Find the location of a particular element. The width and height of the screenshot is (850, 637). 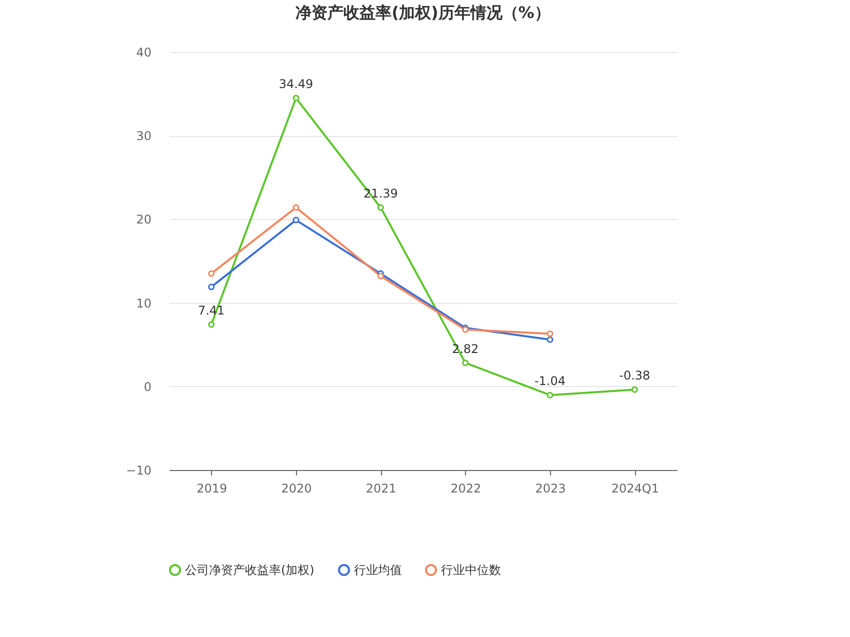

y-tick-label: 40 is located at coordinates (144, 53).